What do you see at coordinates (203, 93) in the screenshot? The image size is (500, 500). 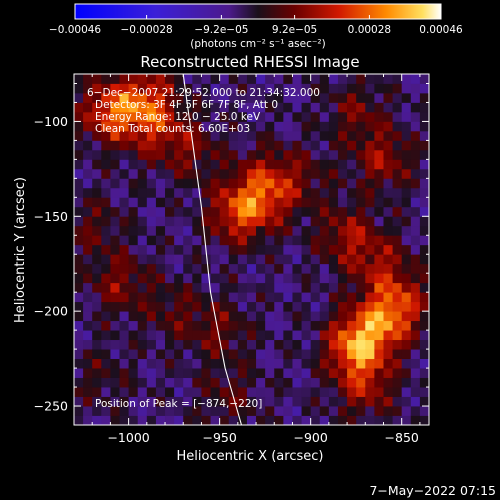 I see `annotation-time: 6−Dec−2007 21:29:52.000 to 21:34:32.000` at bounding box center [203, 93].